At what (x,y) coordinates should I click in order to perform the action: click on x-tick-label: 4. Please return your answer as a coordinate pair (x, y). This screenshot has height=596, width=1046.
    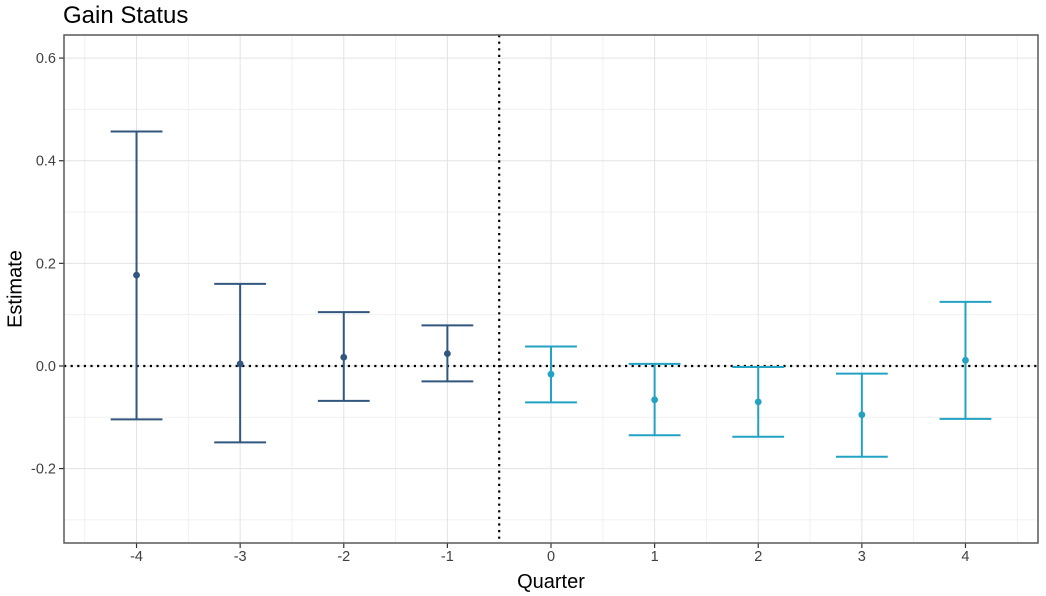
    Looking at the image, I should click on (965, 557).